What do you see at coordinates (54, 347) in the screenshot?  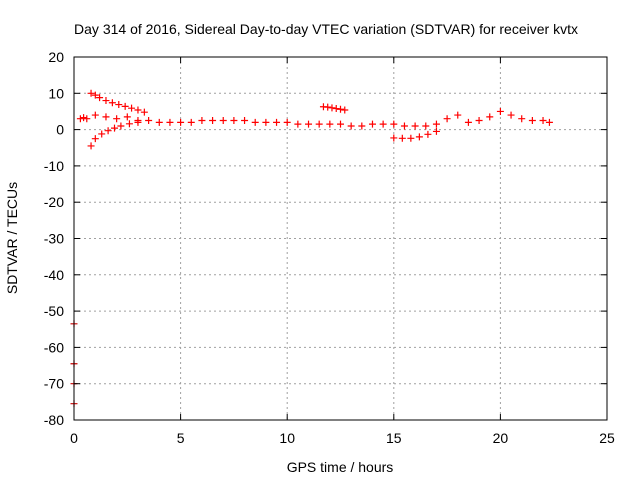 I see `y-tick-label: -60` at bounding box center [54, 347].